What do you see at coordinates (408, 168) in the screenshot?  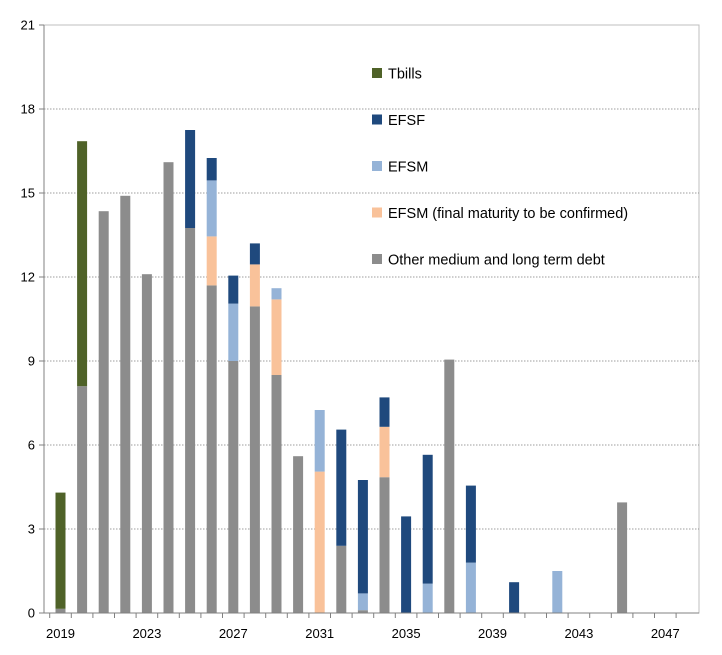 I see `legend-label: EFSM` at bounding box center [408, 168].